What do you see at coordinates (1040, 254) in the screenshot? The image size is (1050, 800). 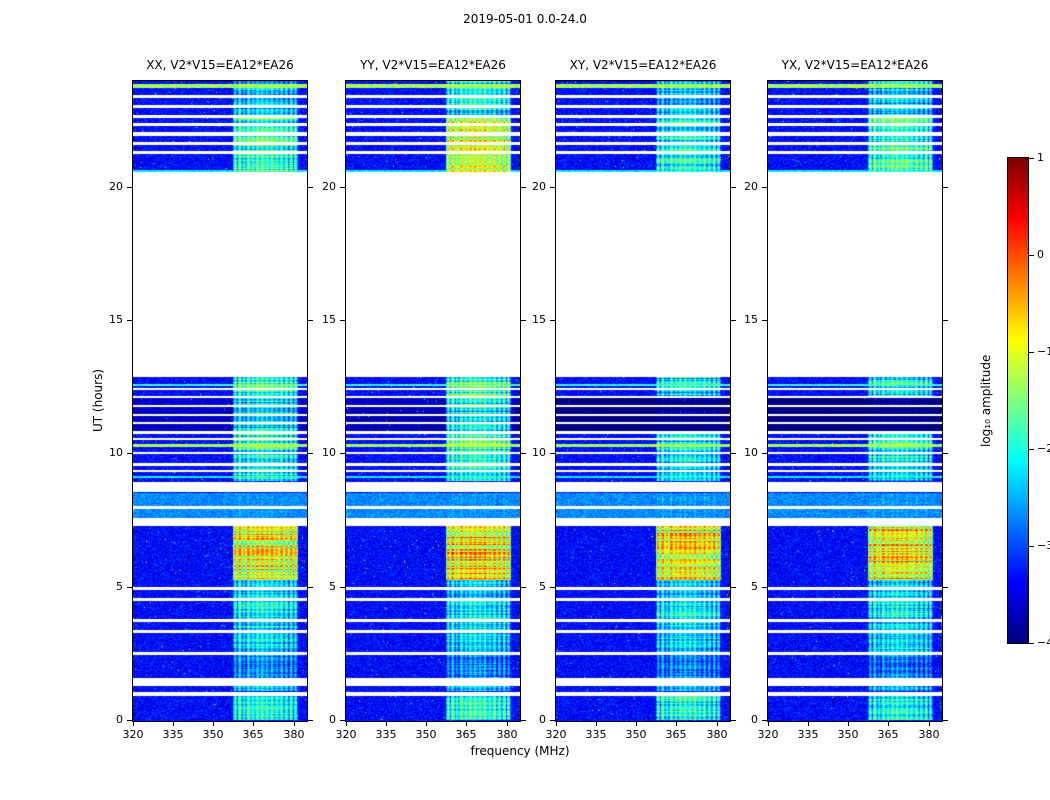 I see `colorbar-tick-label: 0` at bounding box center [1040, 254].